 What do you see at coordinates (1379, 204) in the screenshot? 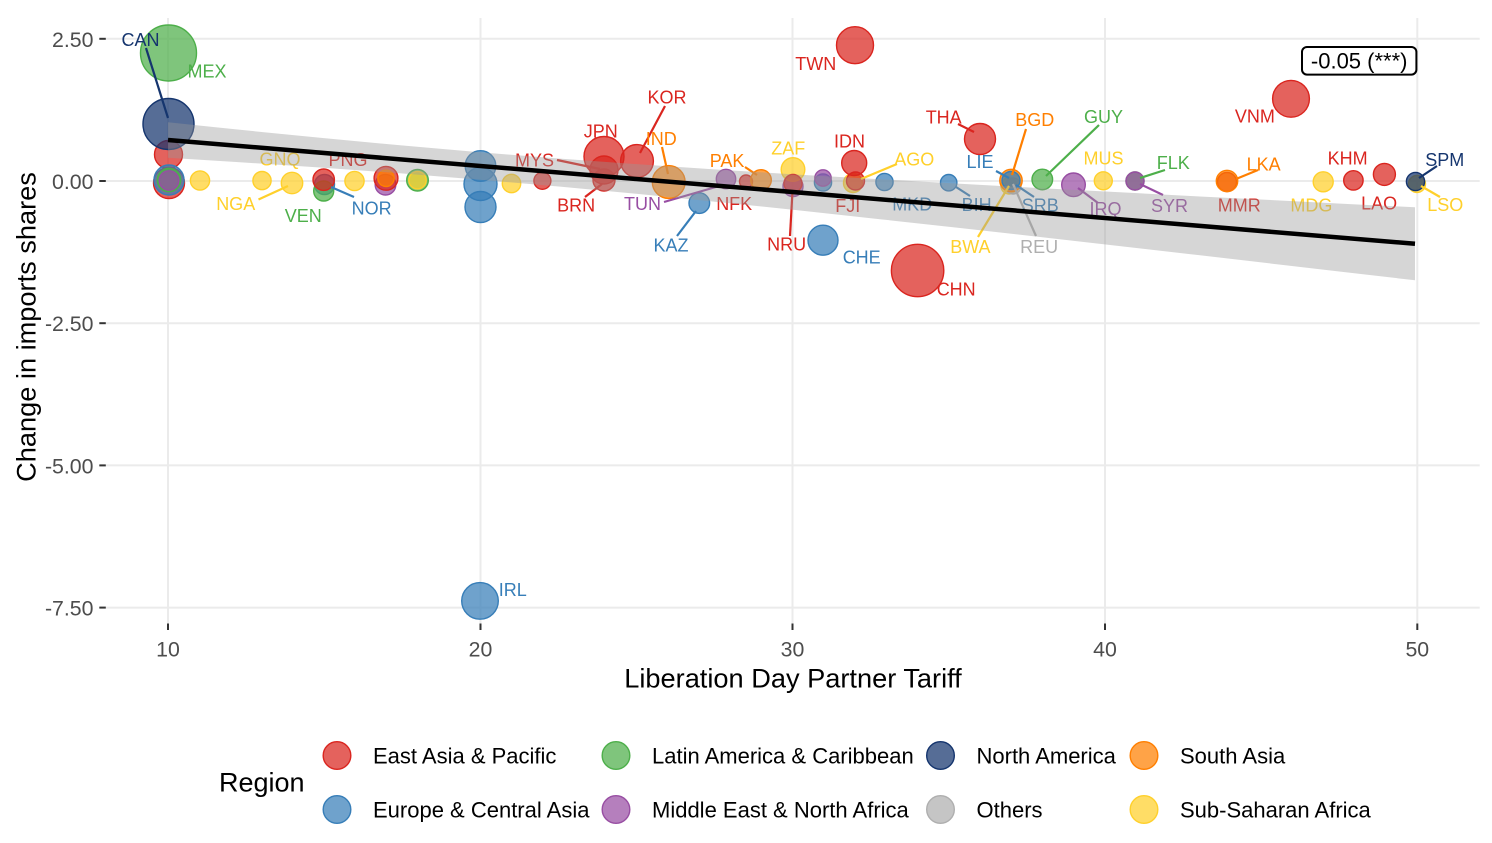
I see `svg-text: LAO` at bounding box center [1379, 204].